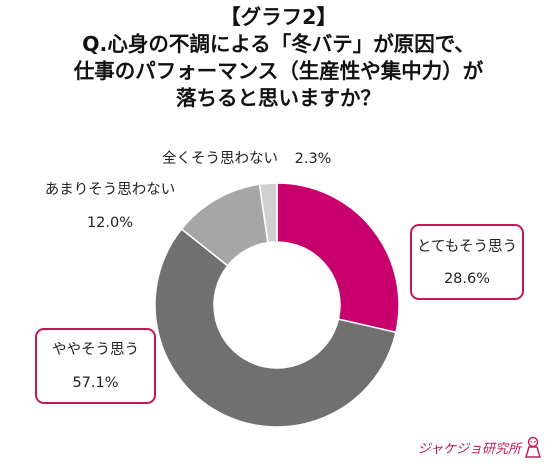 The width and height of the screenshot is (557, 470). Describe the element at coordinates (220, 159) in the screenshot. I see `label-name: 全くそう思わない` at that location.